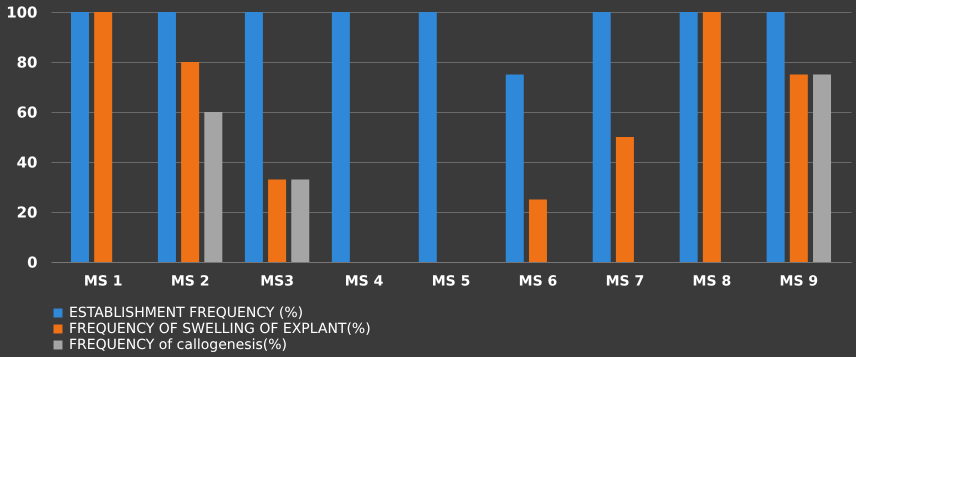 This screenshot has height=483, width=959. What do you see at coordinates (364, 282) in the screenshot?
I see `x-tick-label: MS 4` at bounding box center [364, 282].